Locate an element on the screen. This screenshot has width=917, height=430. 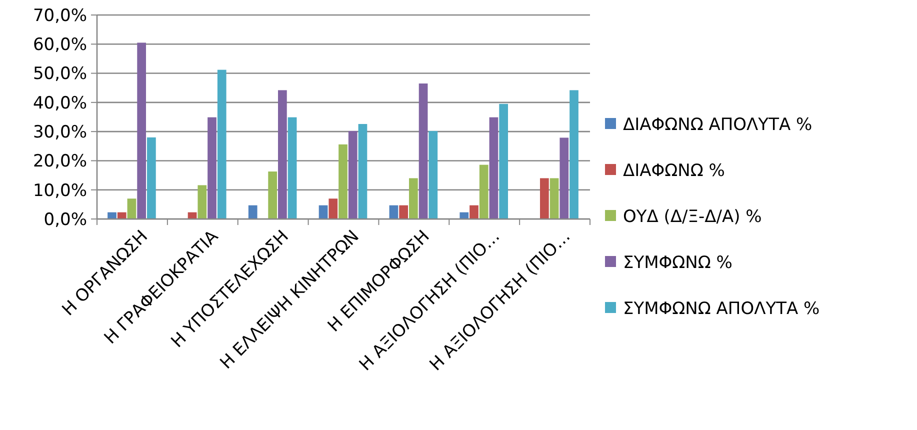
legend-label: ΣΥΜΦΩΝΩ ΑΠΟΛΥΤΑ % is located at coordinates (721, 308).